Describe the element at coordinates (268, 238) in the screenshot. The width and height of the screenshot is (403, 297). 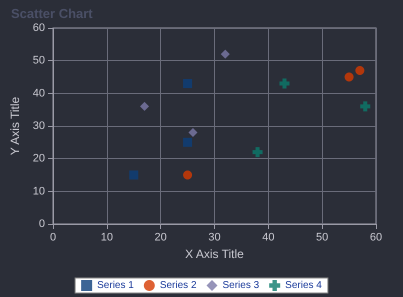
I see `x-tick-label: 40` at that location.